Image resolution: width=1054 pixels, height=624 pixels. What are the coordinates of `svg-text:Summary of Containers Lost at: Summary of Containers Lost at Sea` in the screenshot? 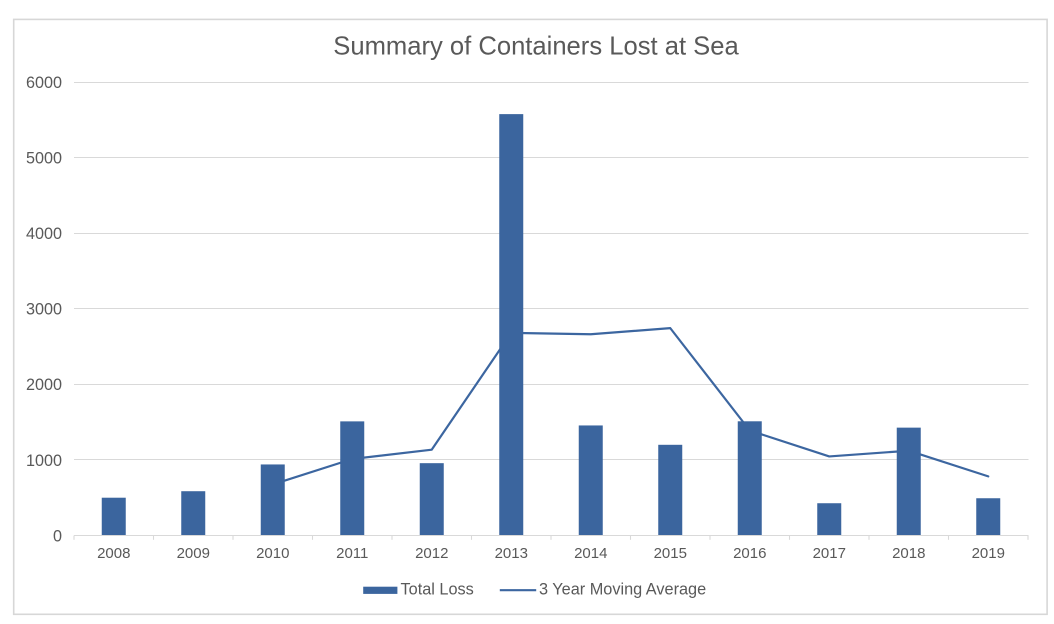 It's located at (536, 47).